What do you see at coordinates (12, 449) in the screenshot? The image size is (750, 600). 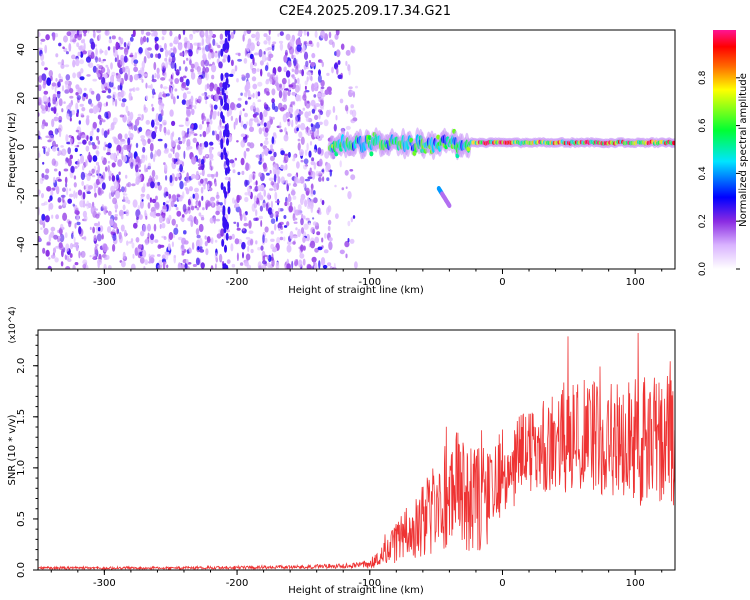 I see `bottom-y-axis-label: SNR (10 * v/v)` at bounding box center [12, 449].